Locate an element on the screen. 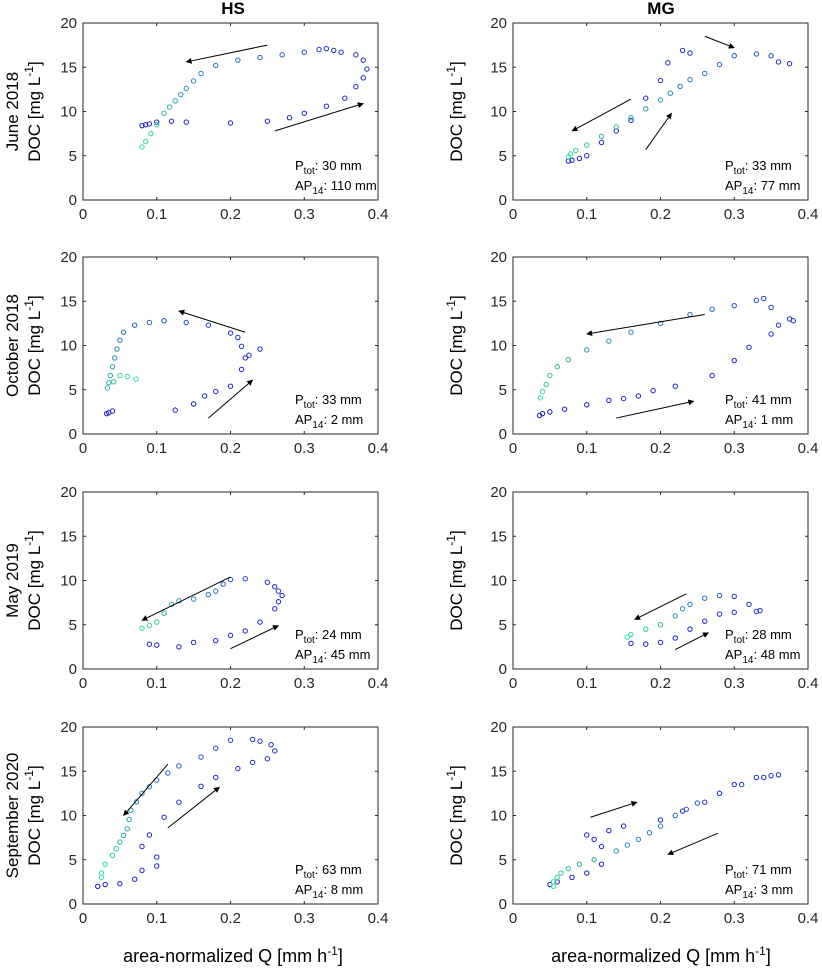 This screenshot has height=968, width=822. y-tick-label: 10 is located at coordinates (68, 816).